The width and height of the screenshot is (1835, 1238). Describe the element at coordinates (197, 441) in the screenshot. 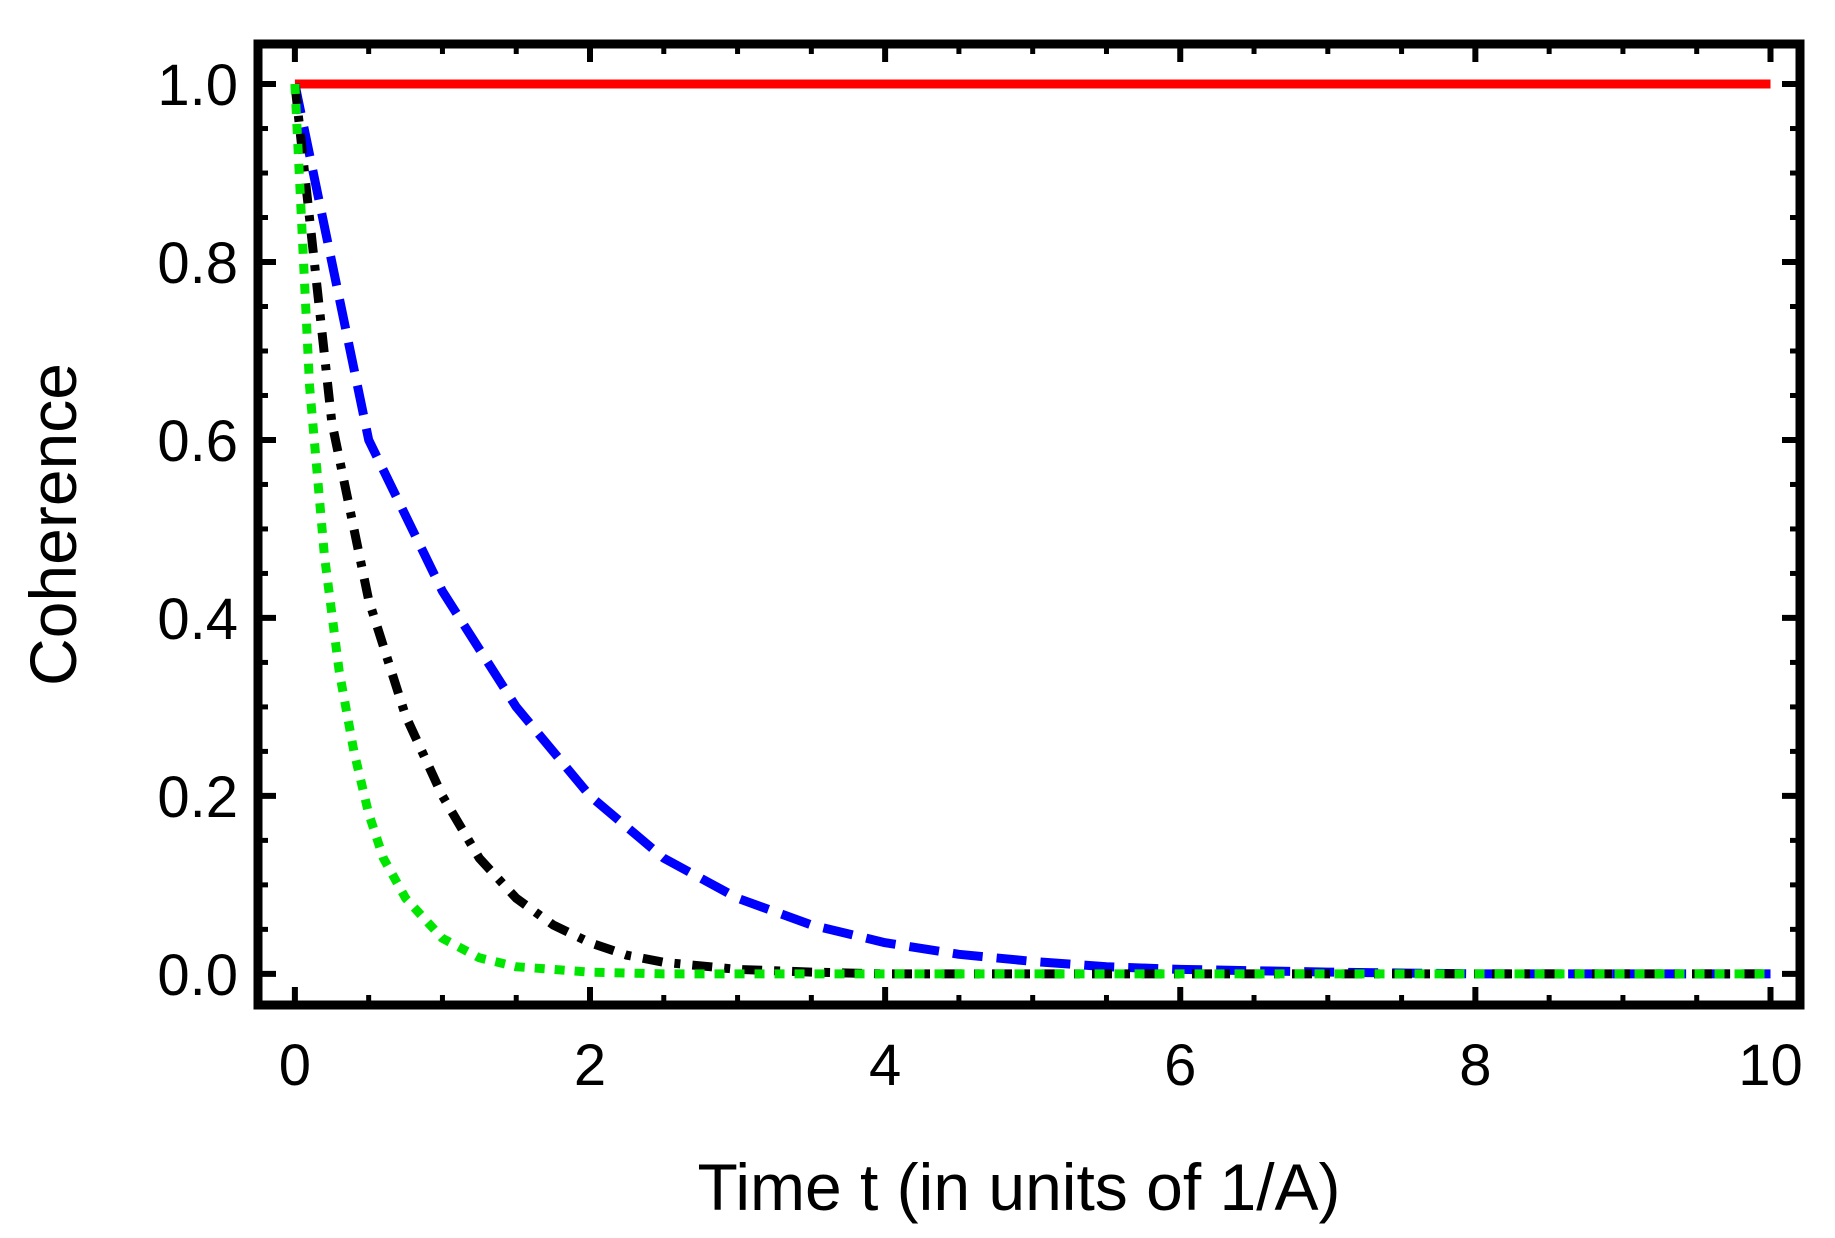

I see `y-tick-label: 0.6` at that location.